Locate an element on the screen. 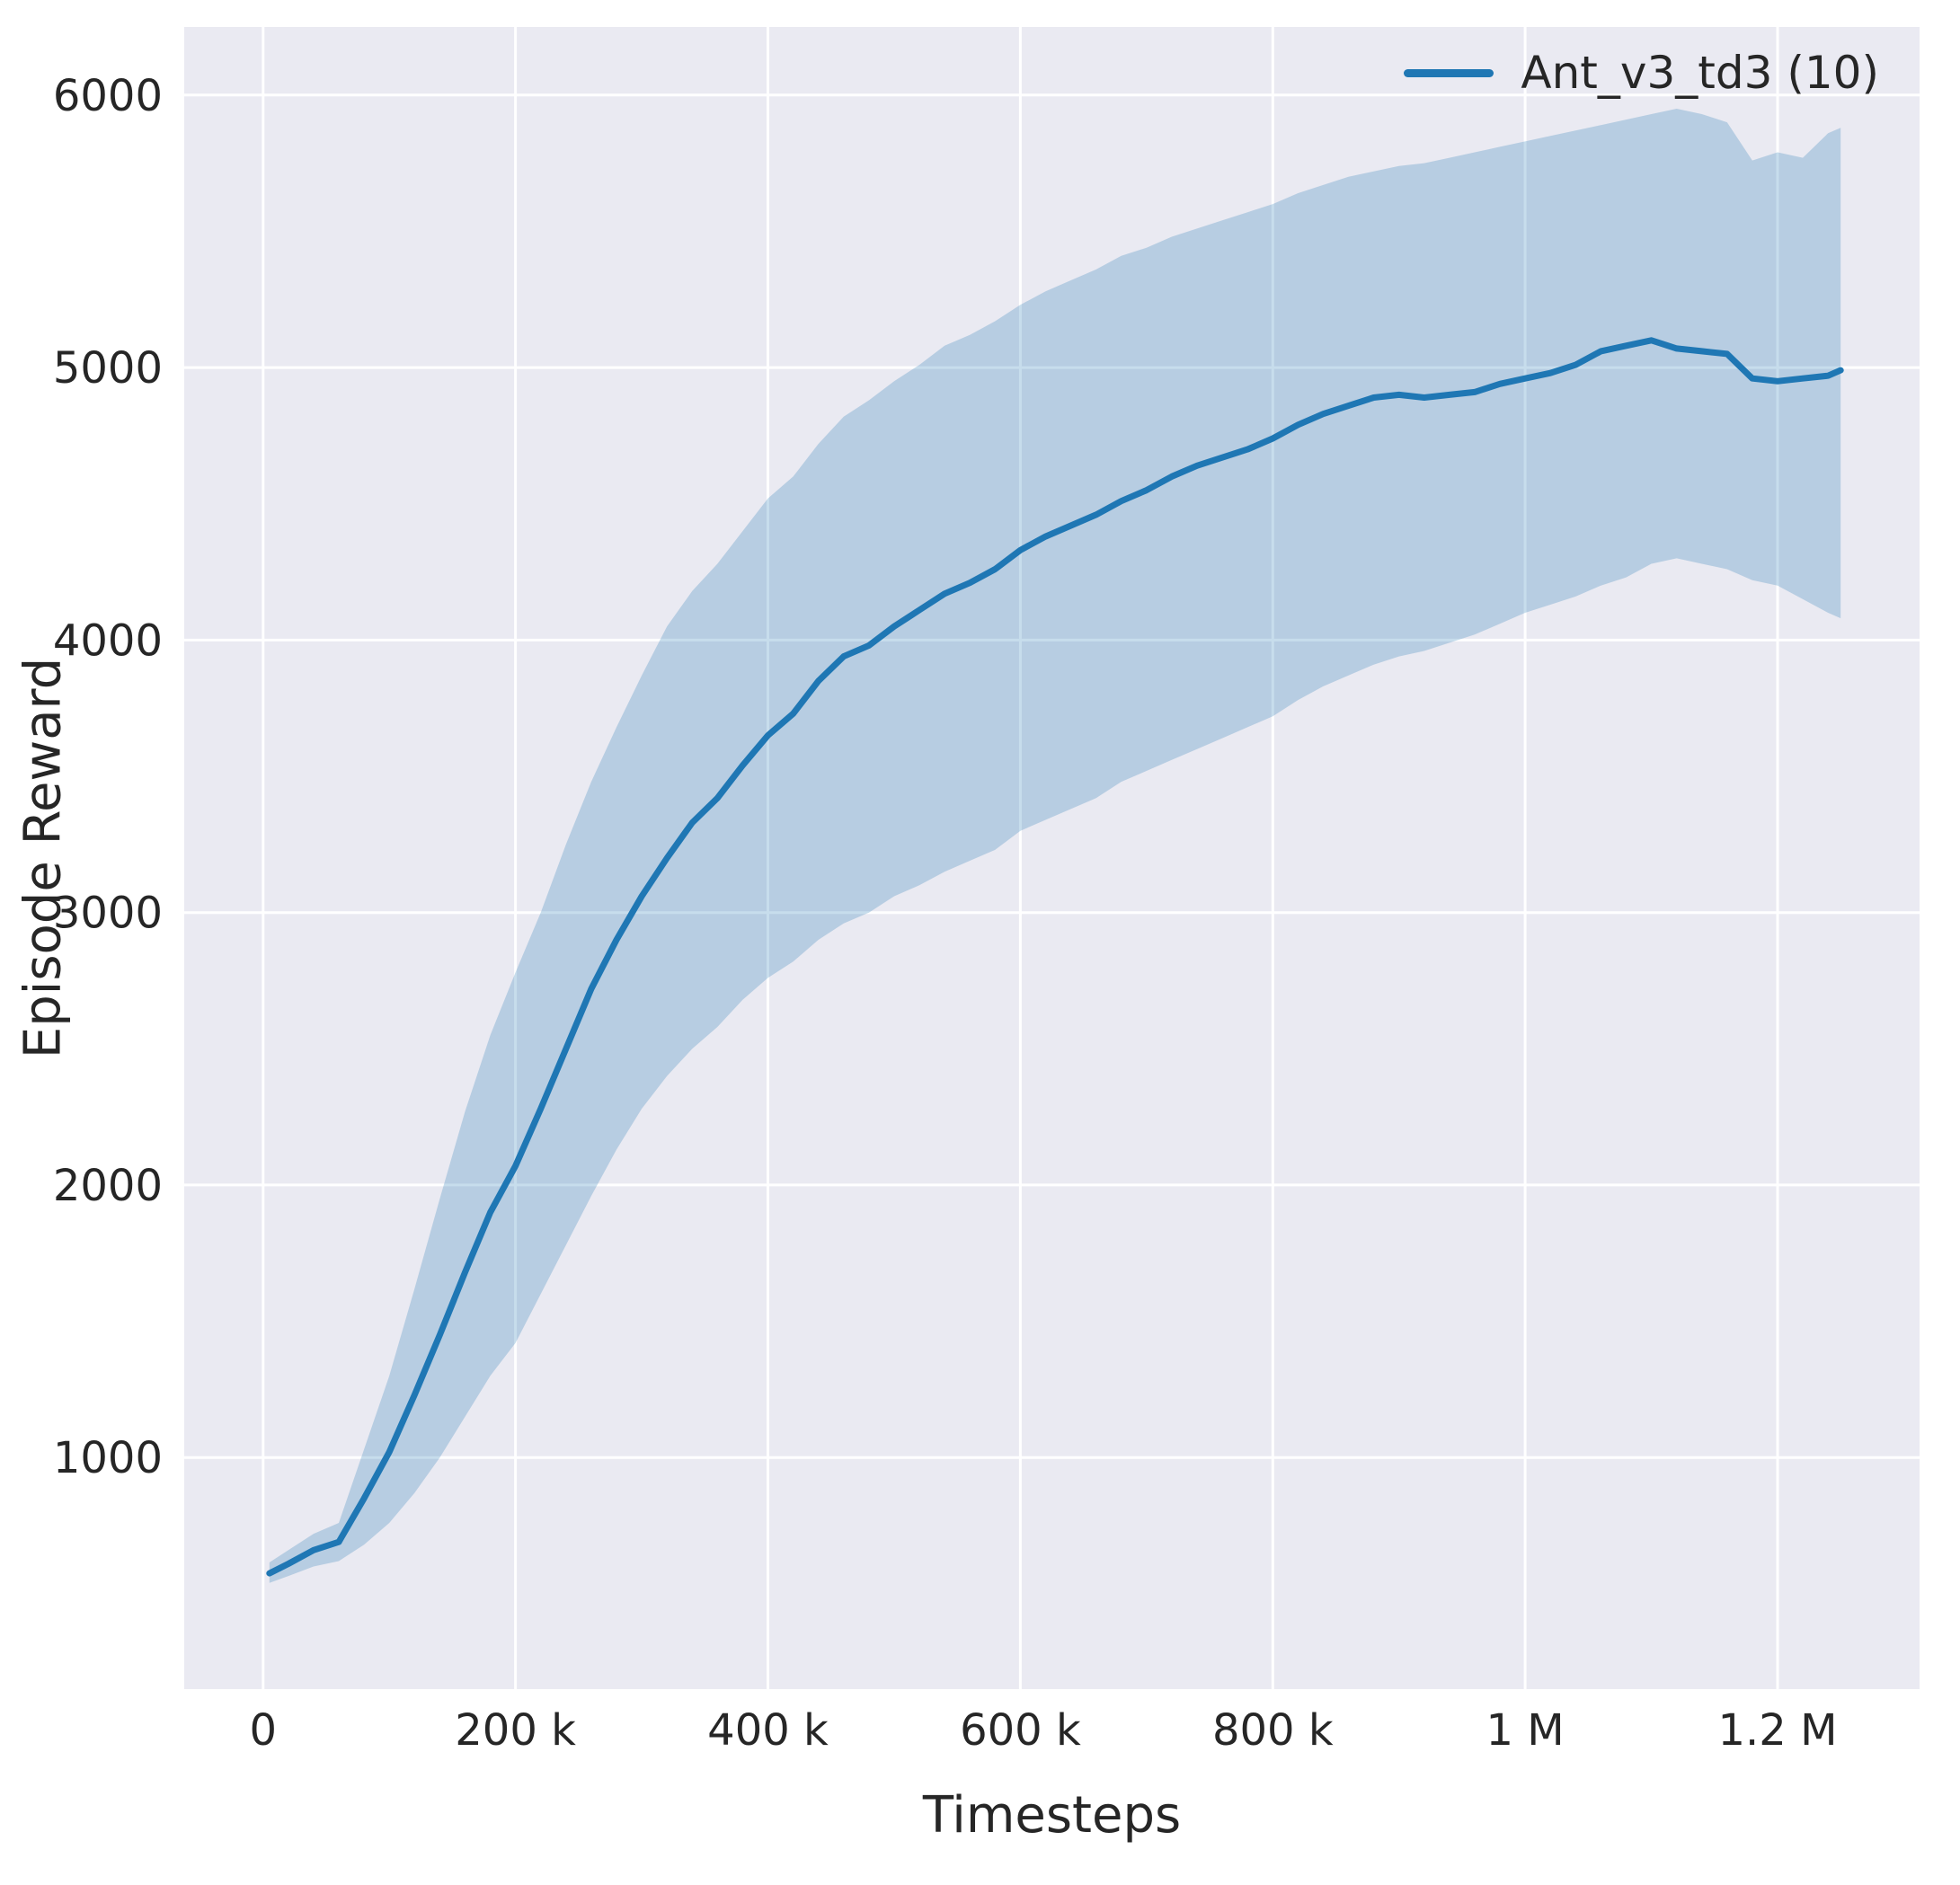  x-tick-label: 0 is located at coordinates (264, 1730).